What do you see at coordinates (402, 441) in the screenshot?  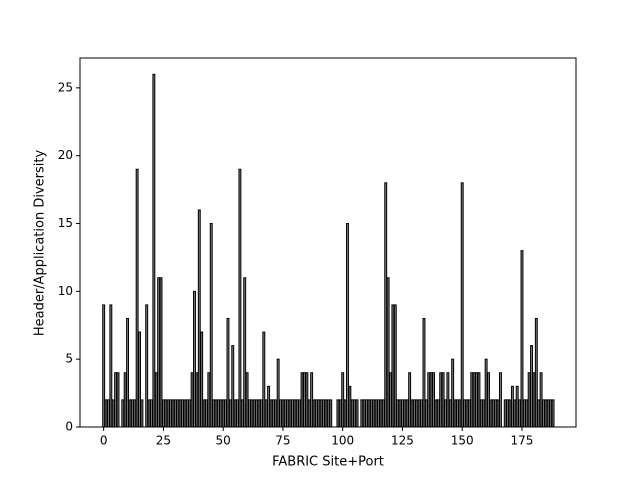 I see `x-tick-label: 125` at bounding box center [402, 441].